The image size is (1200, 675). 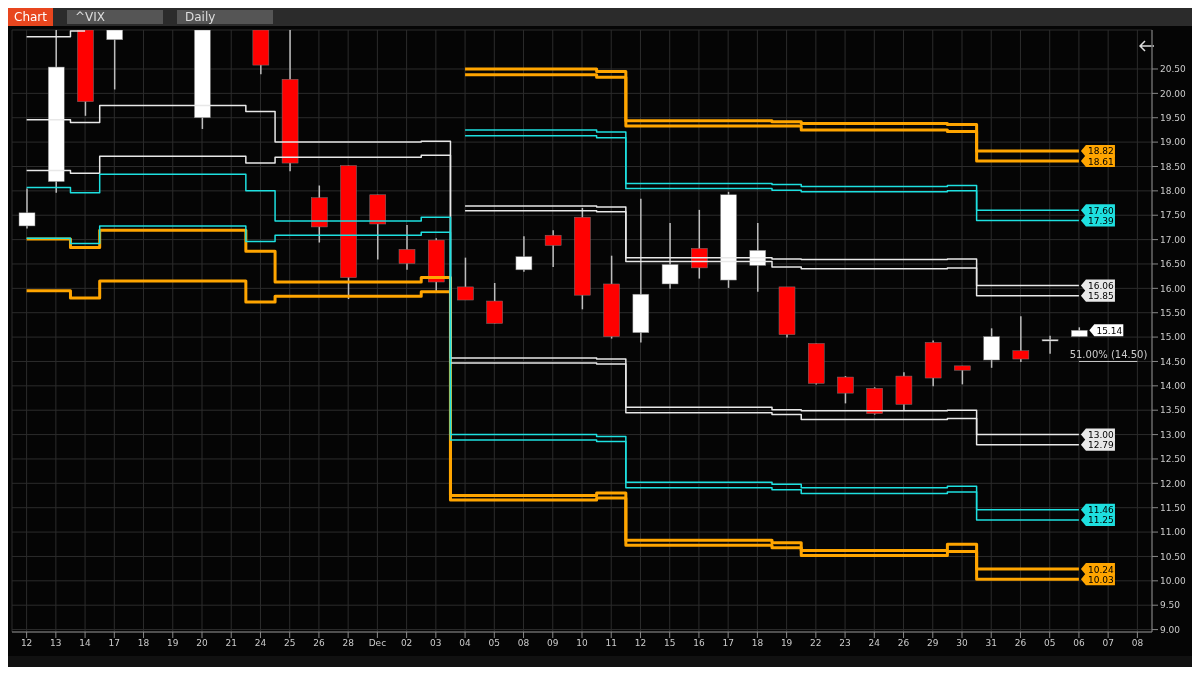 I want to click on y-tick-label: 20.00, so click(x=1173, y=93).